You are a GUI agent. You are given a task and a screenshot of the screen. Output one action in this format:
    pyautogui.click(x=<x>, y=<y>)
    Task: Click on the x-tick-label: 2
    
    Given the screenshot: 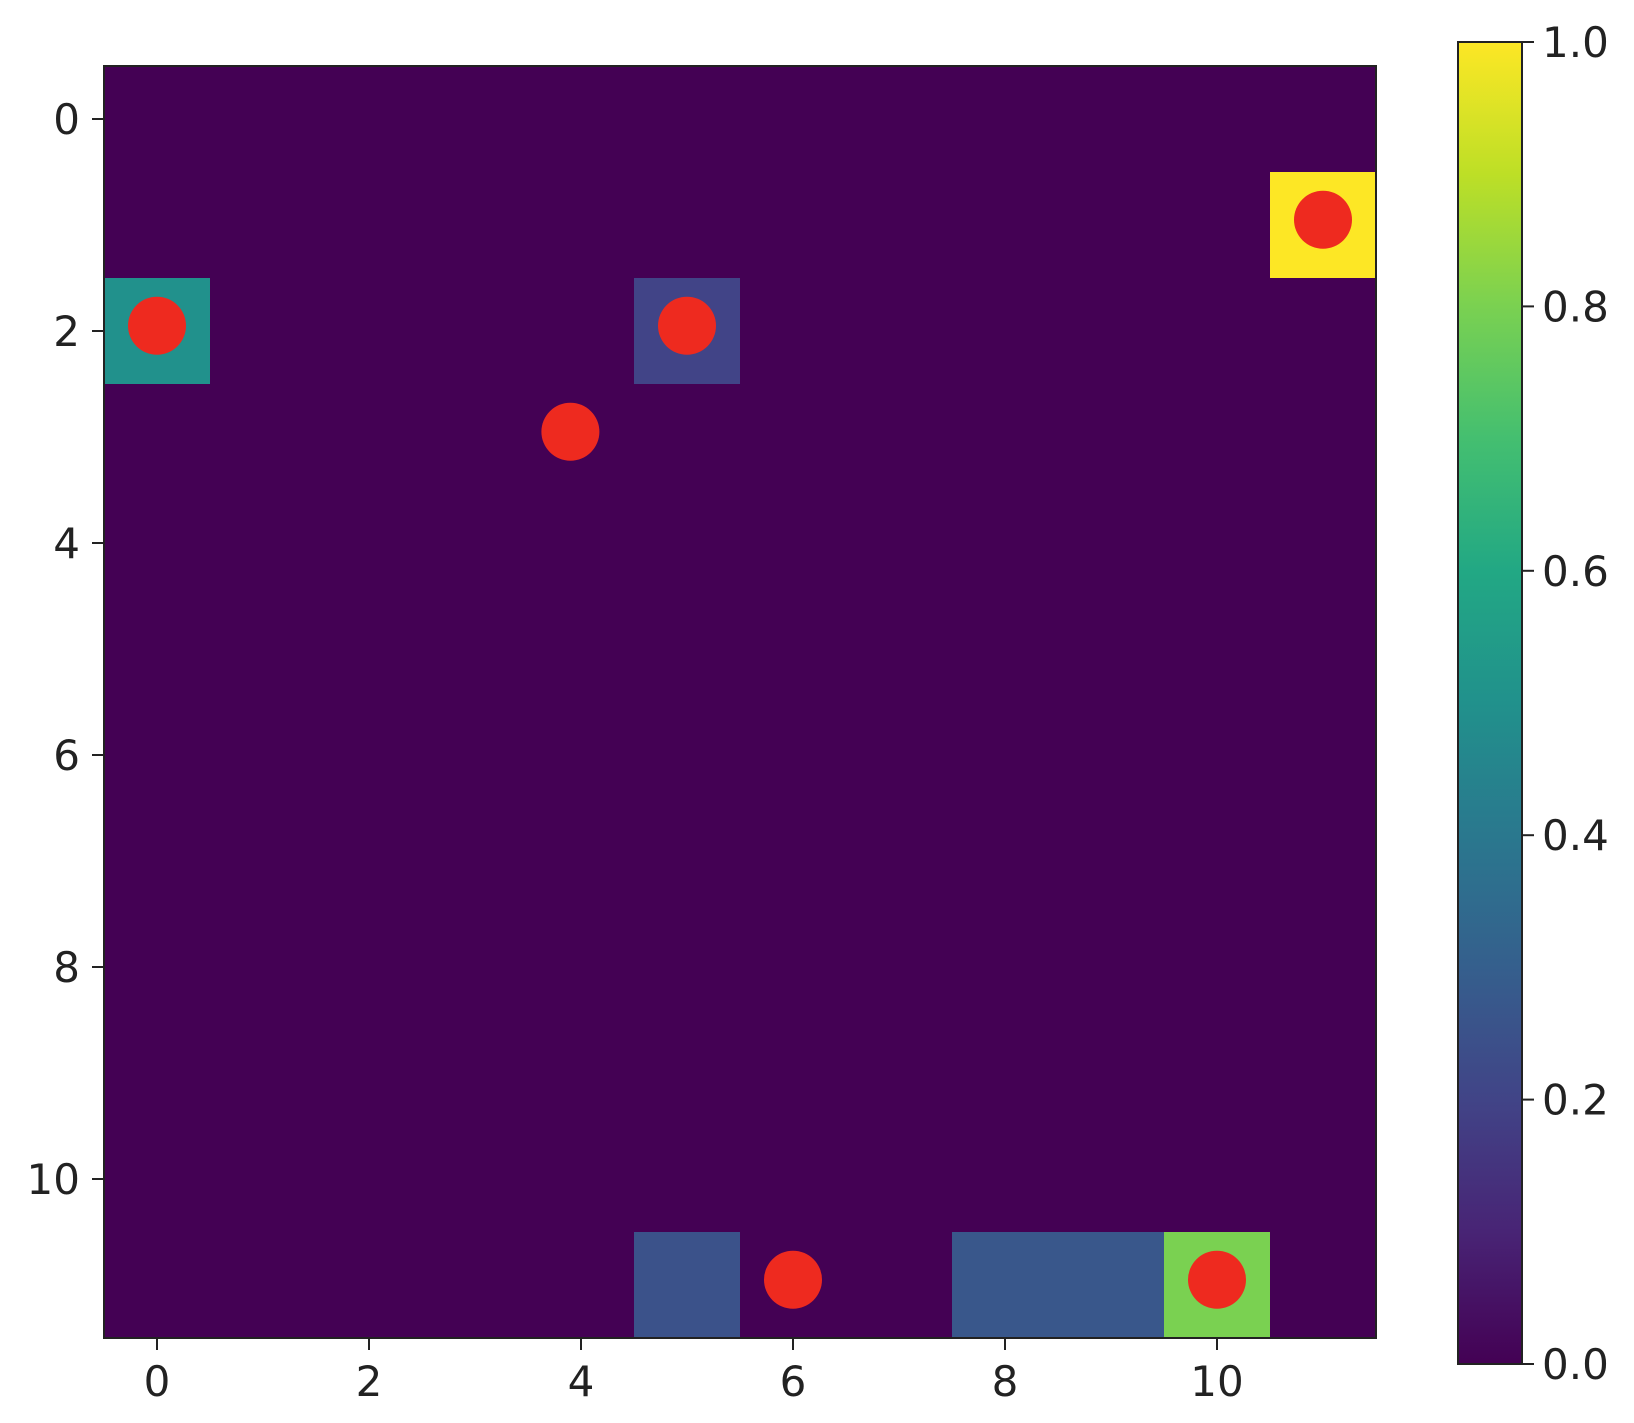 What is the action you would take?
    pyautogui.click(x=369, y=1381)
    